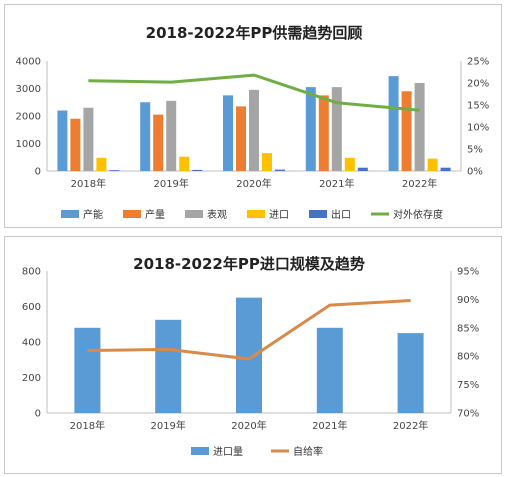 The image size is (506, 477). I want to click on y2-tick-label: 15%, so click(478, 106).